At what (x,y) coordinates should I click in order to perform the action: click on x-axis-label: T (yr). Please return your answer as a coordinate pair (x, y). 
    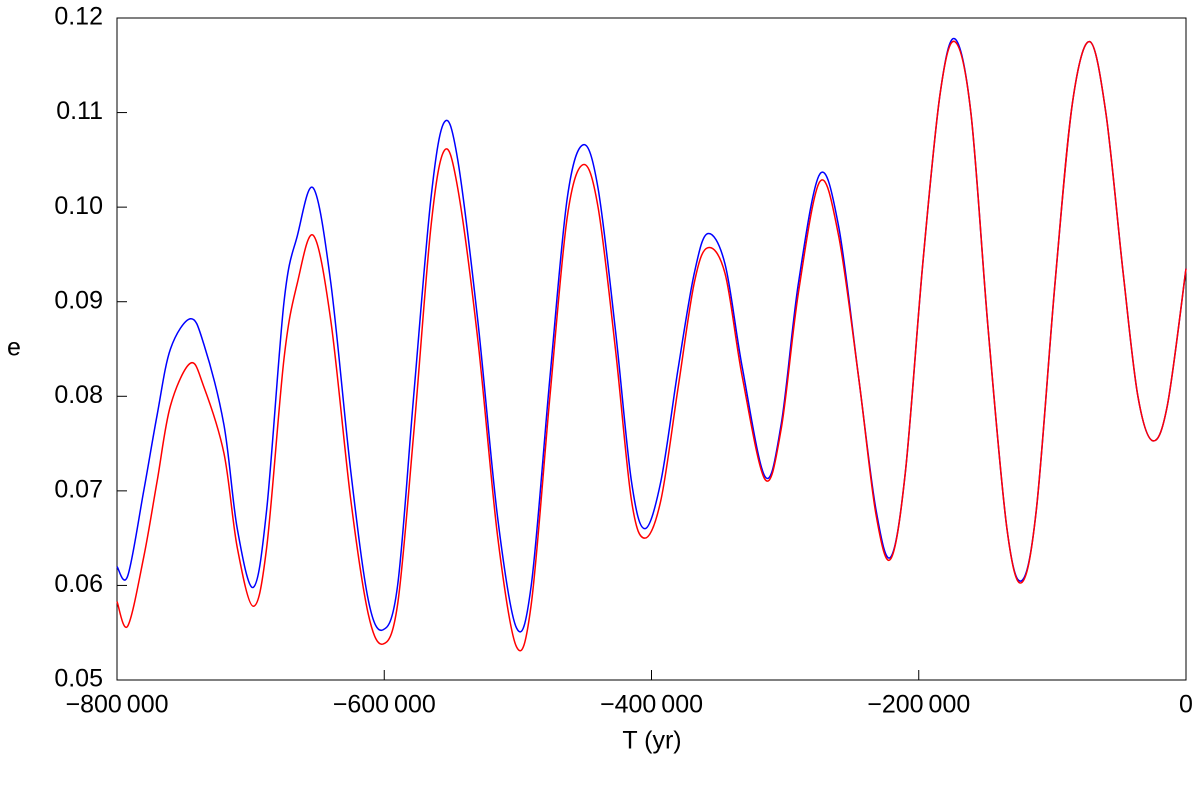
    Looking at the image, I should click on (651, 741).